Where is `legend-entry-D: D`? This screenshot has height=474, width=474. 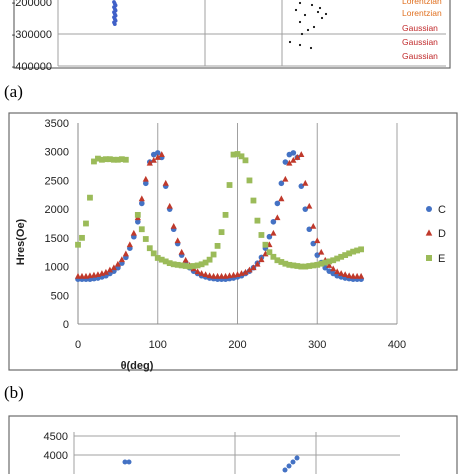 legend-entry-D: D is located at coordinates (435, 234).